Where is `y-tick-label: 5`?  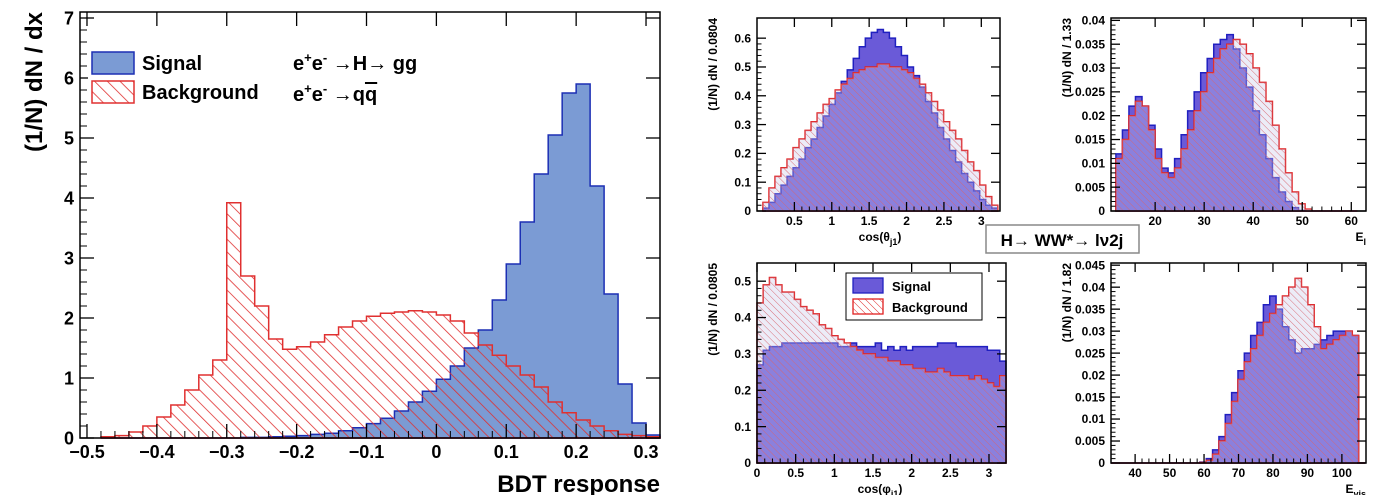 y-tick-label: 5 is located at coordinates (69, 138).